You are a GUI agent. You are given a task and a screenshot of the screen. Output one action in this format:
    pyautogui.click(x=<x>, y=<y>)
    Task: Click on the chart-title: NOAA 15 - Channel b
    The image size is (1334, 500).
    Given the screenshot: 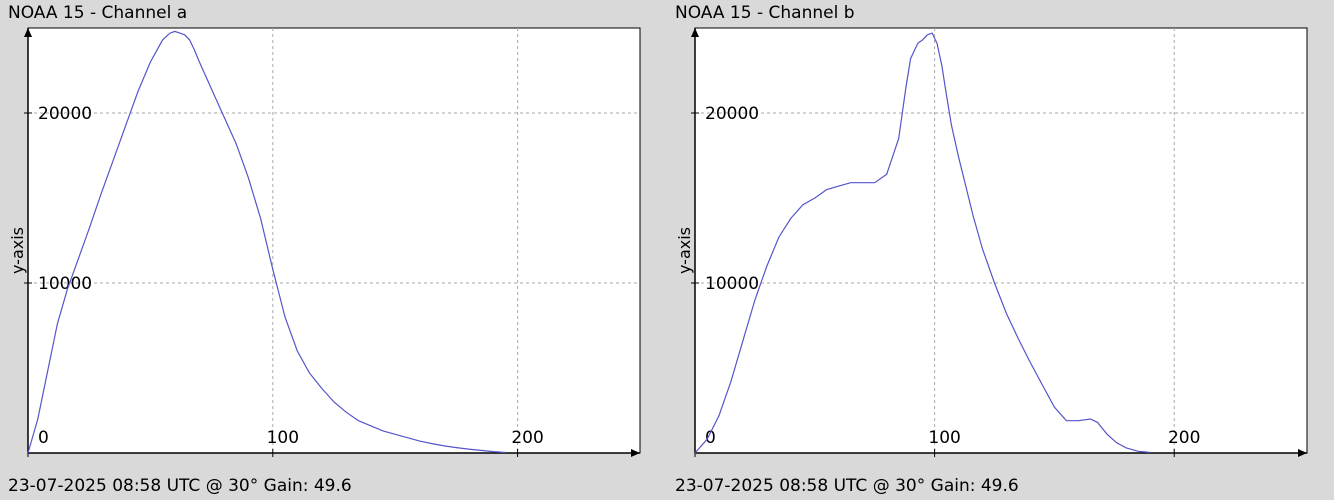 What is the action you would take?
    pyautogui.click(x=765, y=13)
    